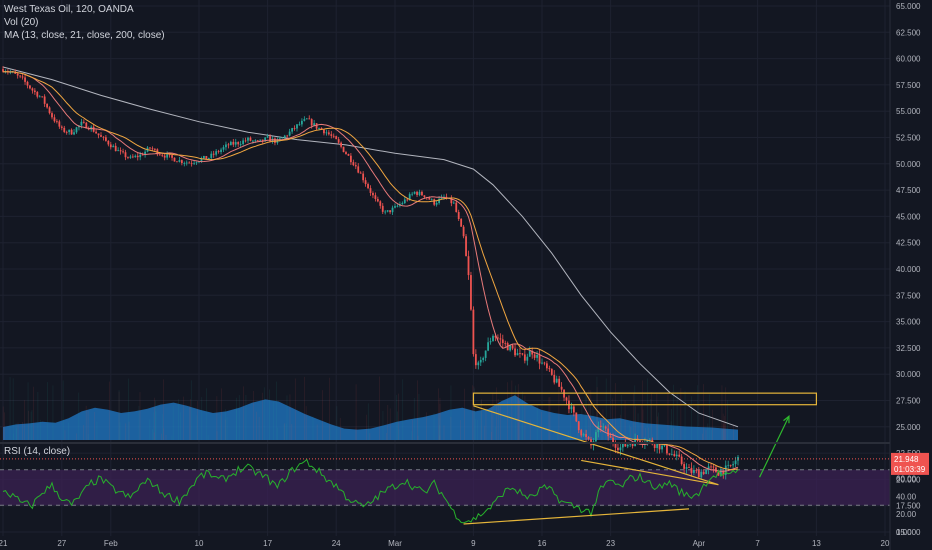 This screenshot has height=550, width=932. I want to click on price-tick-label: 15.000, so click(908, 532).